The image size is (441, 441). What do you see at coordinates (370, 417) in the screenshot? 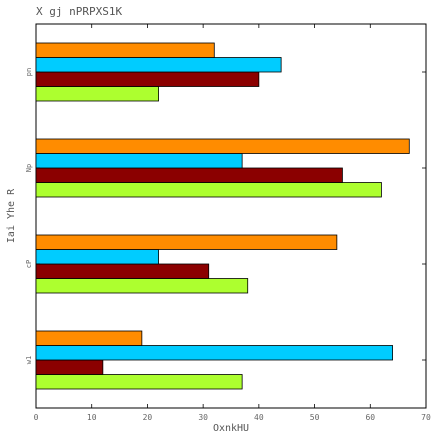
I see `x-tick-label-60: 60` at bounding box center [370, 417].